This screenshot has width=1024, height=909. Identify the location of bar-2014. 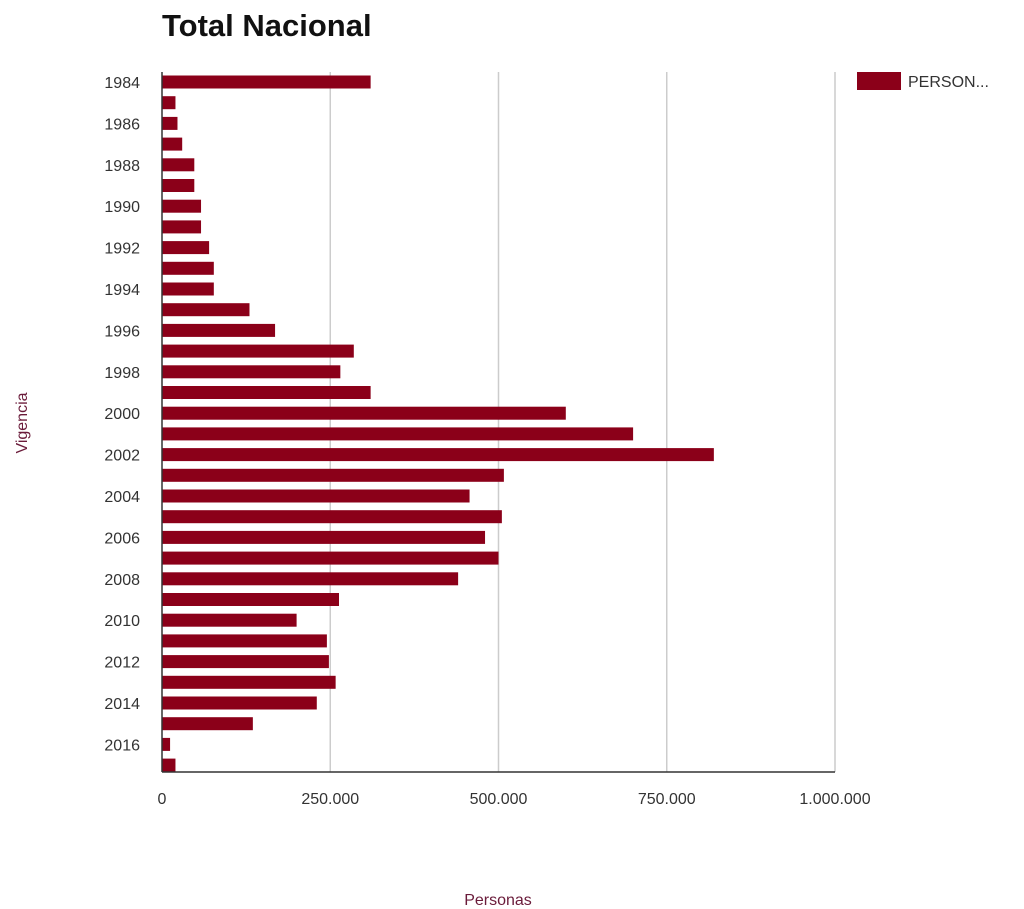
(239, 703).